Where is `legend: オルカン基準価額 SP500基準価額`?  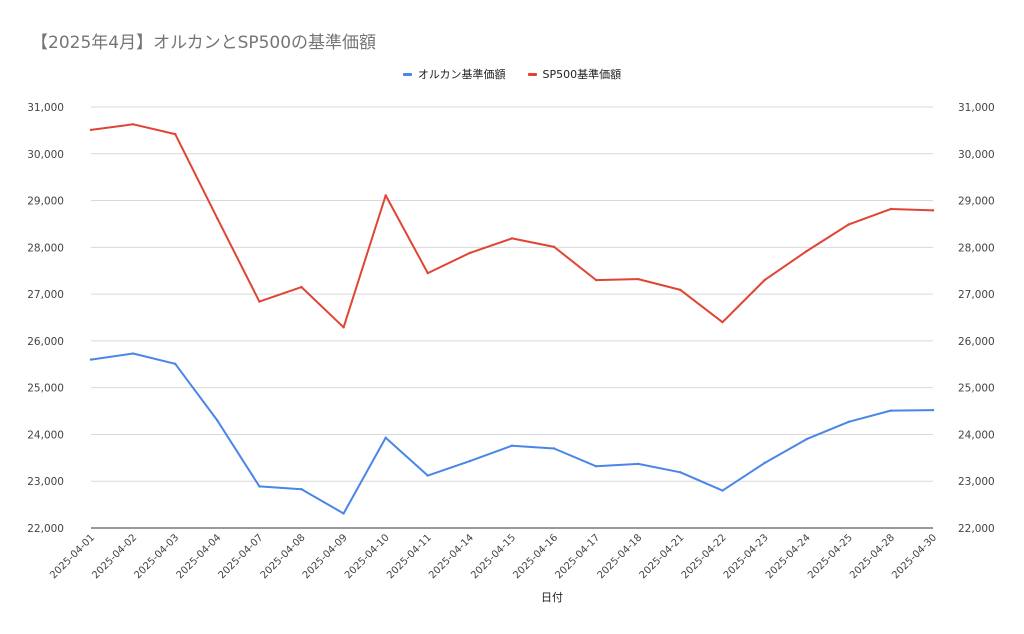 legend: オルカン基準価額 SP500基準価額 is located at coordinates (512, 74).